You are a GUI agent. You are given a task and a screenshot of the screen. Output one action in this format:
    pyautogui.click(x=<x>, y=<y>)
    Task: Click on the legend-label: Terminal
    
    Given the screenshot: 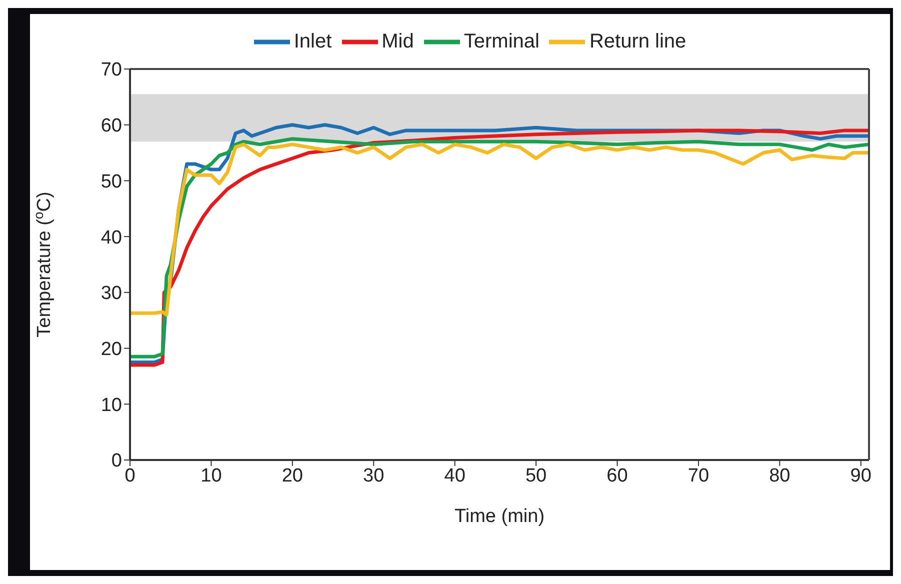 What is the action you would take?
    pyautogui.click(x=502, y=41)
    